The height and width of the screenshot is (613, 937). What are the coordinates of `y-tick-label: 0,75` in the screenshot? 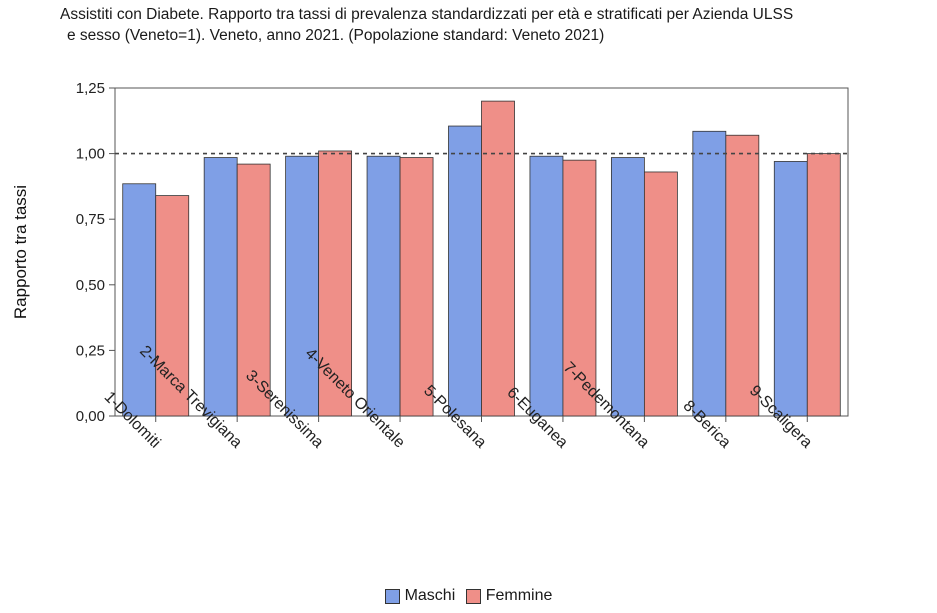 It's located at (90, 219).